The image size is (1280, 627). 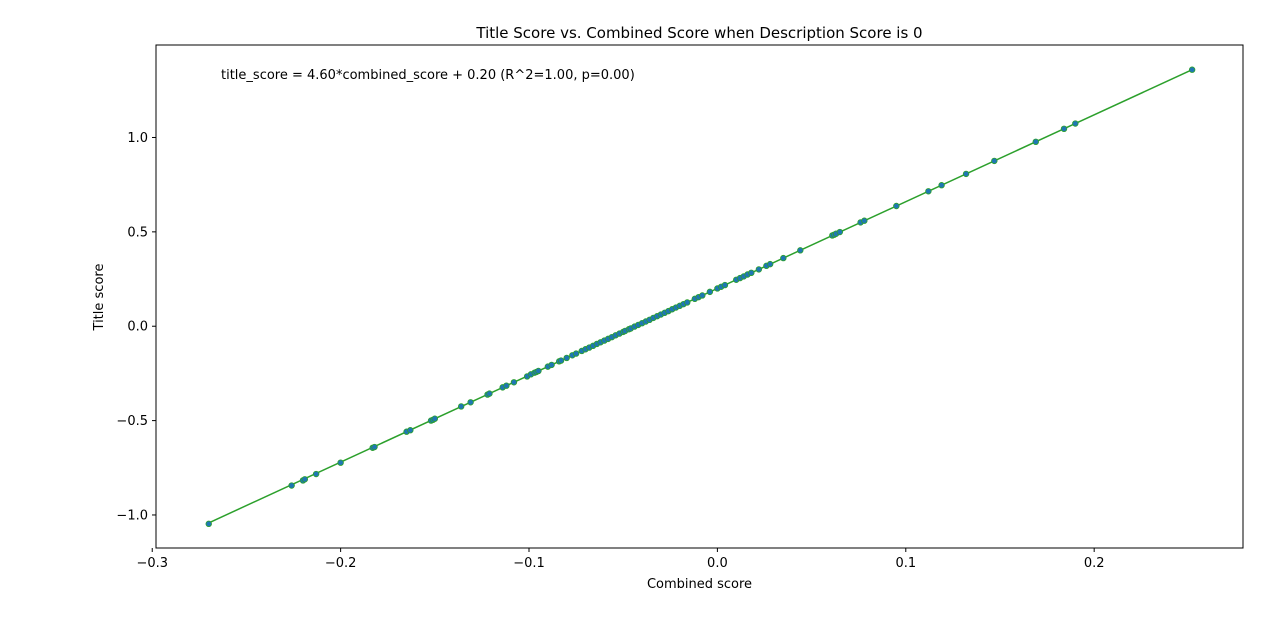 What do you see at coordinates (717, 563) in the screenshot?
I see `x-tick-label: 0.0` at bounding box center [717, 563].